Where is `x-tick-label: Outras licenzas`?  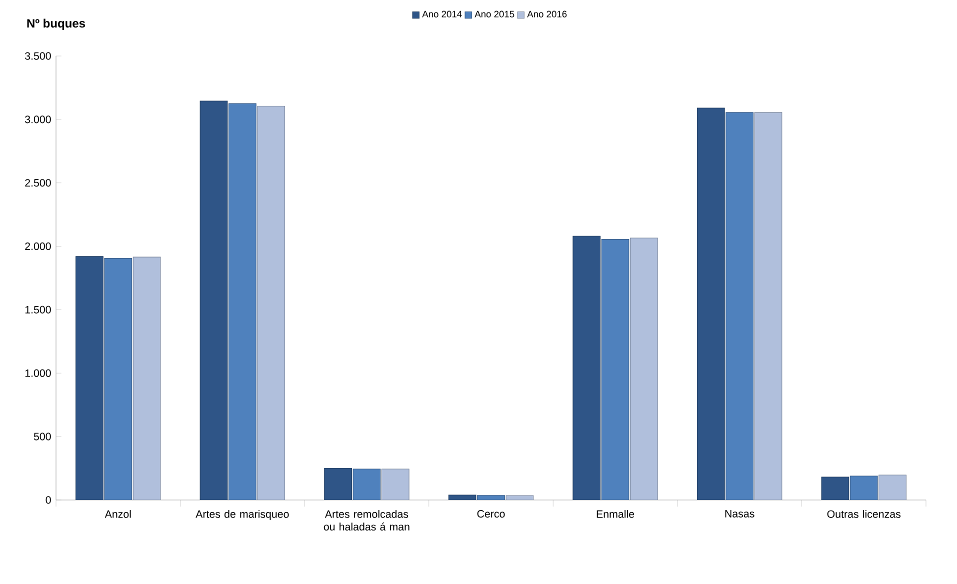
x-tick-label: Outras licenzas is located at coordinates (864, 514).